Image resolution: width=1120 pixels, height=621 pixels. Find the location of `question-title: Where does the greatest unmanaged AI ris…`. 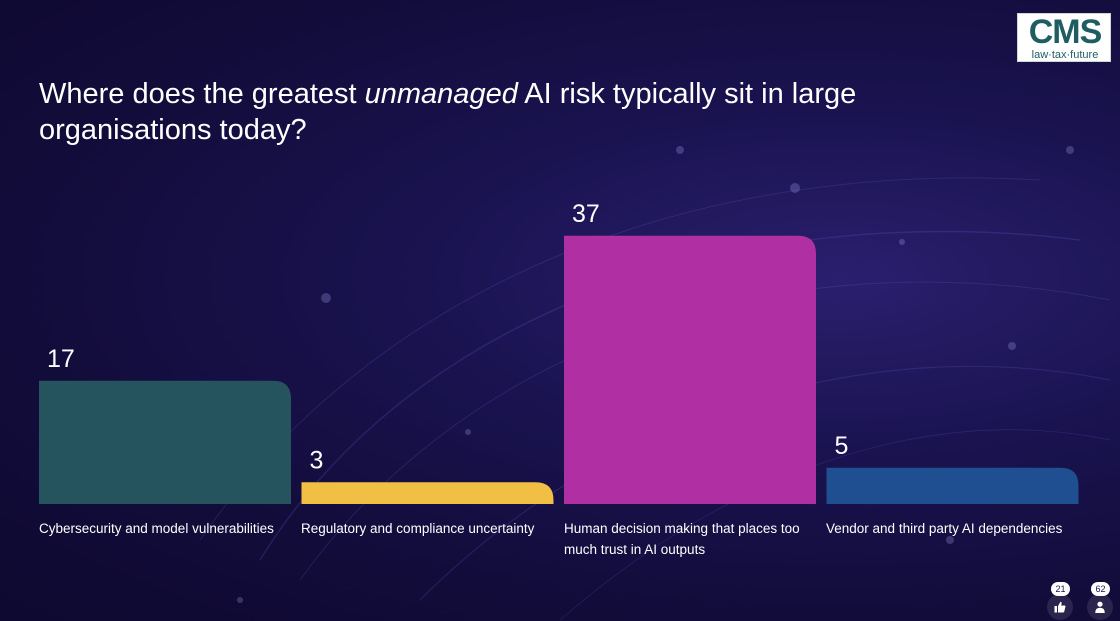

question-title: Where does the greatest unmanaged AI ris… is located at coordinates (489, 112).